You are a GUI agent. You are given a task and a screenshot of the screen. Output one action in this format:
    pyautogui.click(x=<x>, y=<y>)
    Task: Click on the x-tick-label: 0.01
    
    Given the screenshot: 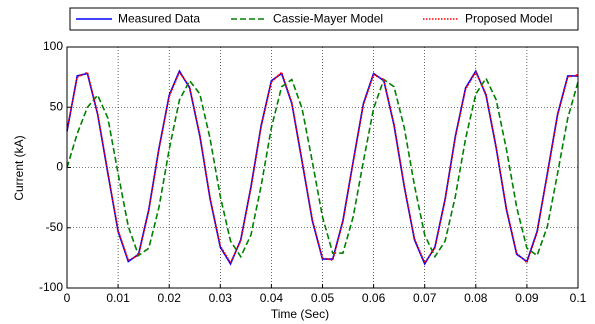 What is the action you would take?
    pyautogui.click(x=118, y=298)
    